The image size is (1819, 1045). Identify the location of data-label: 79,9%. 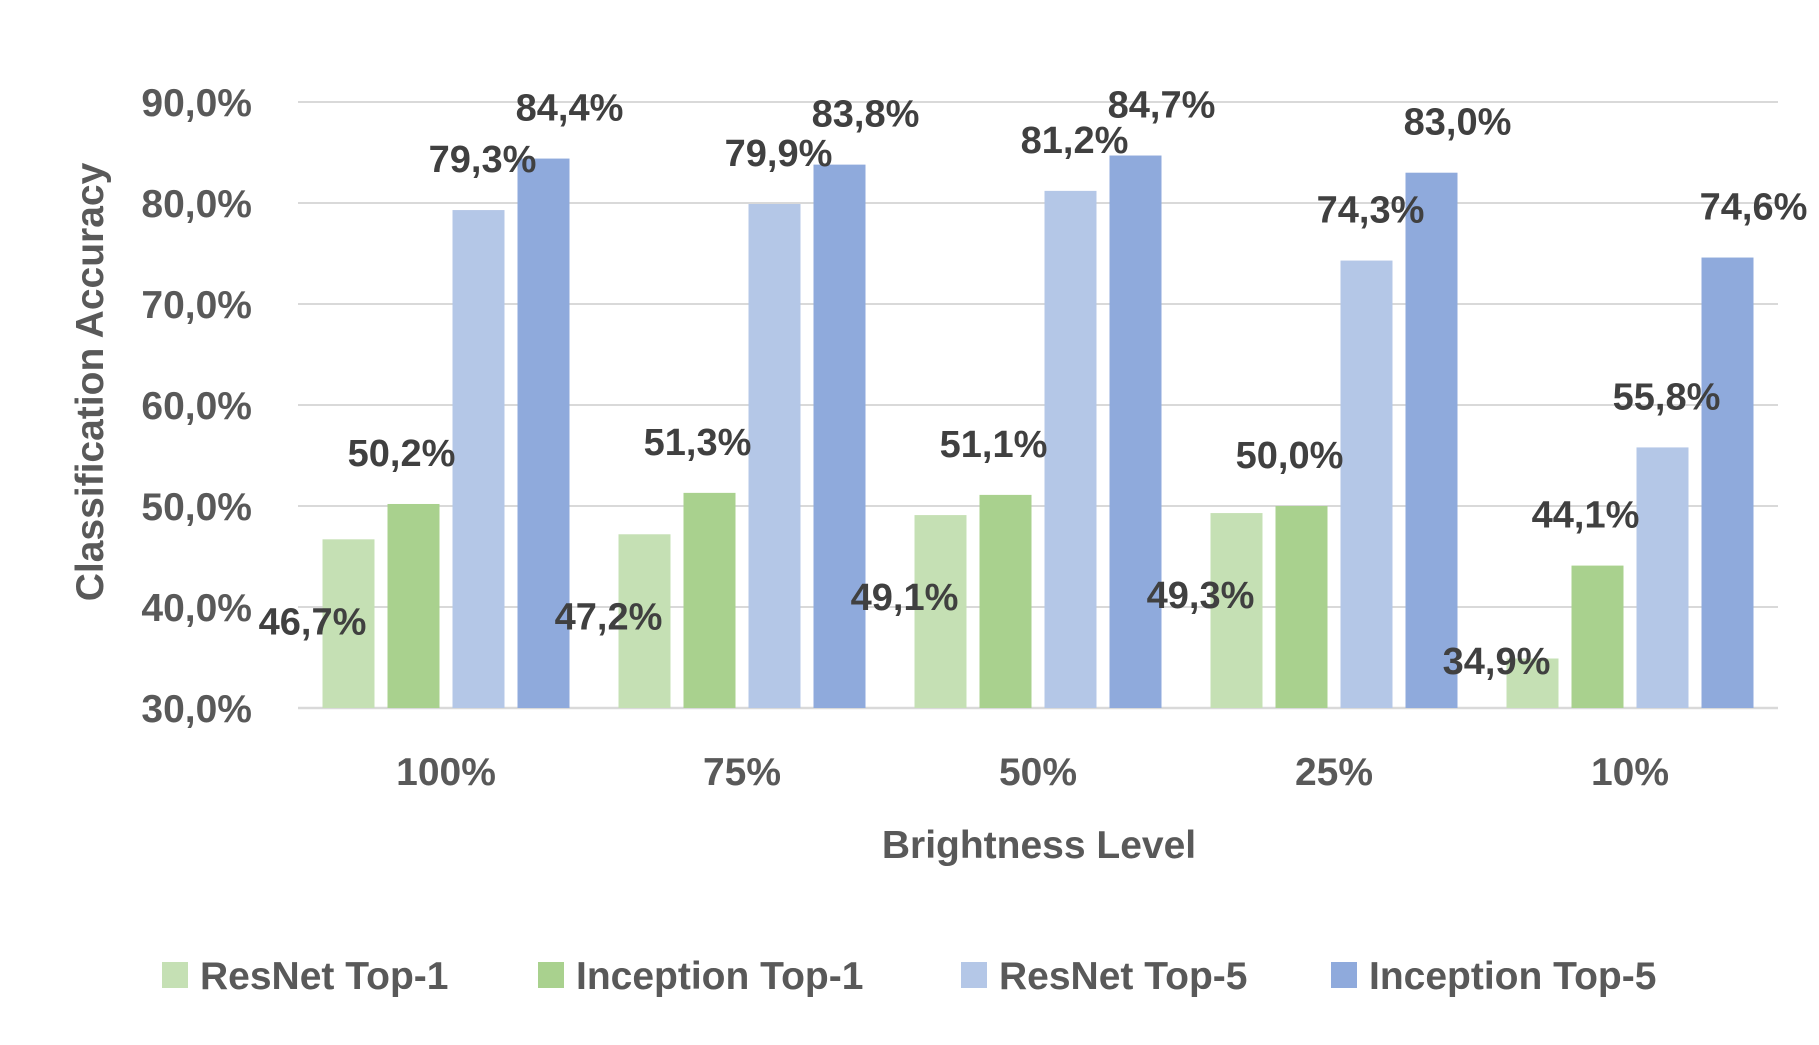
(779, 154).